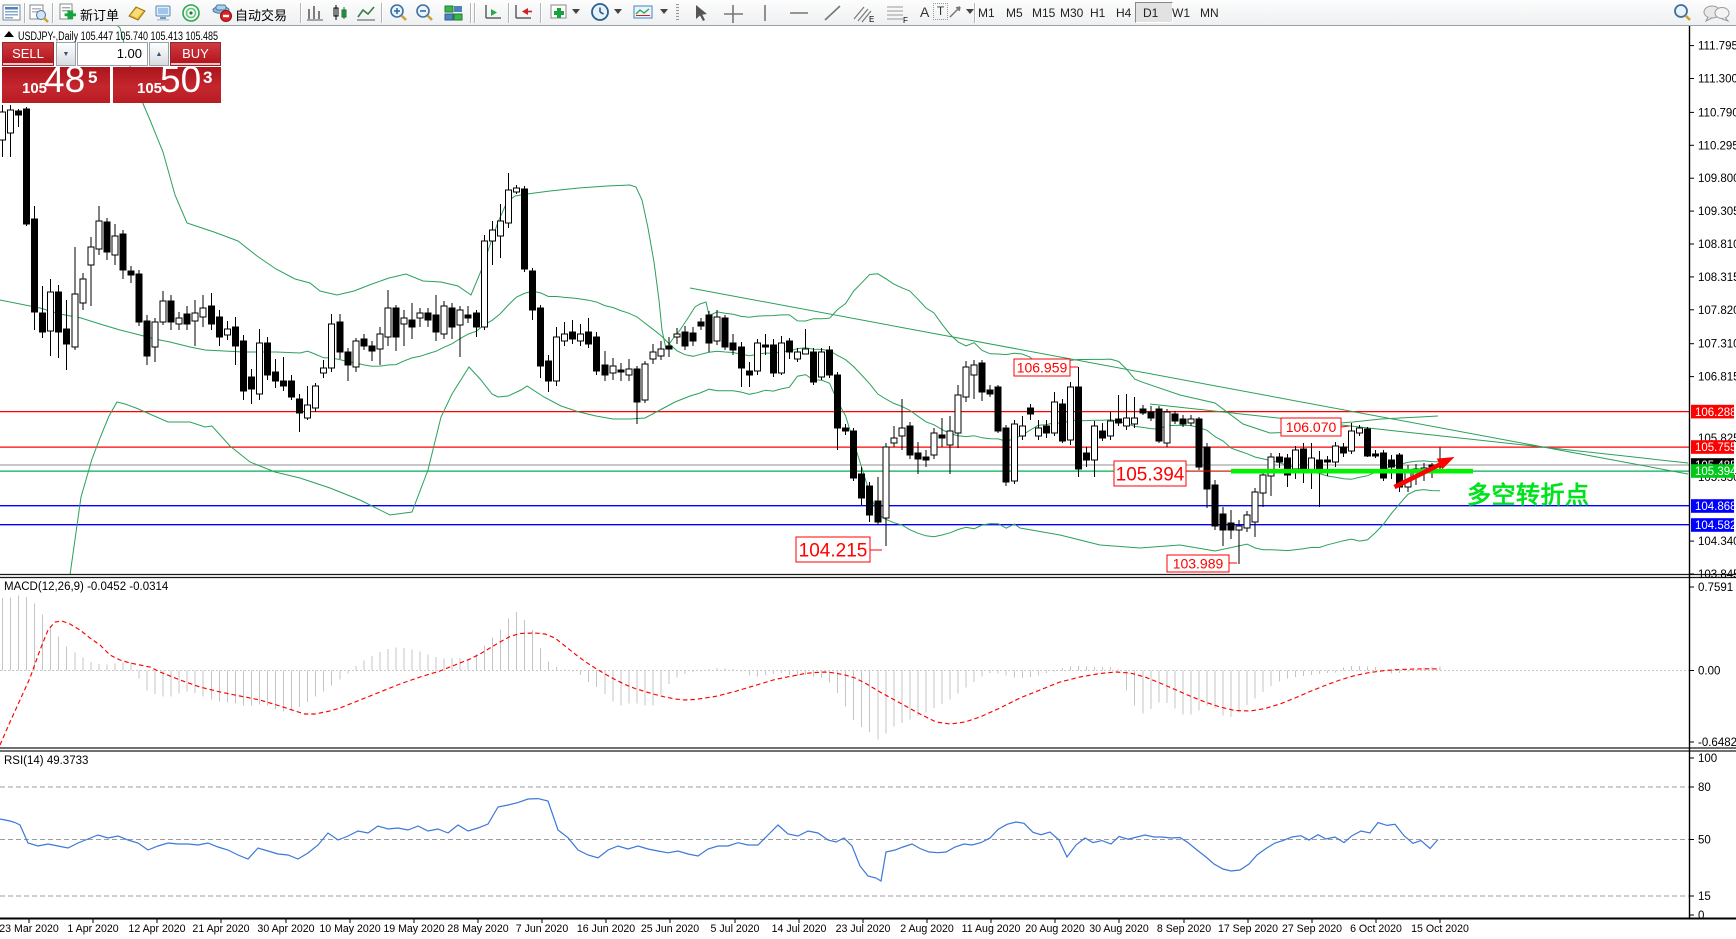 Image resolution: width=1736 pixels, height=939 pixels. I want to click on svg-text: 11 Aug 2020, so click(991, 929).